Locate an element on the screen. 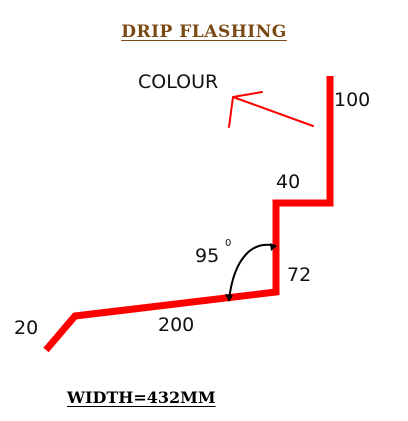 The width and height of the screenshot is (408, 421). dimension-slope: 200 is located at coordinates (176, 325).